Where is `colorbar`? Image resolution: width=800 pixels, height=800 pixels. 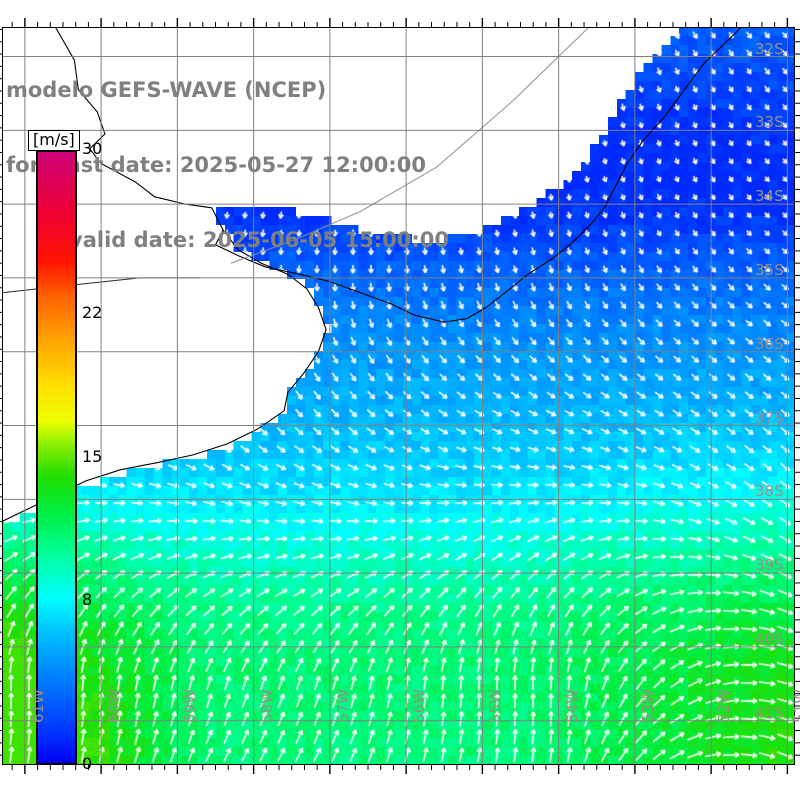 colorbar is located at coordinates (56, 457).